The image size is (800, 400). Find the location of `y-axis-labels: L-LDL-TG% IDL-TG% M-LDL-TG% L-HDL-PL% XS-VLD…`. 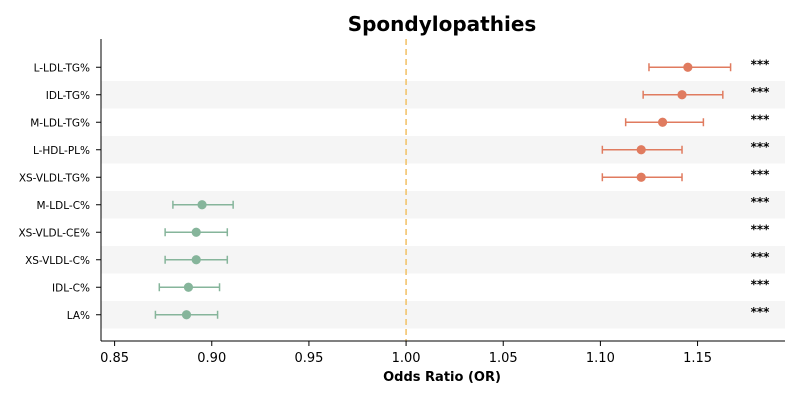

y-axis-labels: L-LDL-TG% IDL-TG% M-LDL-TG% L-HDL-PL% XS-VLD… is located at coordinates (59, 192).